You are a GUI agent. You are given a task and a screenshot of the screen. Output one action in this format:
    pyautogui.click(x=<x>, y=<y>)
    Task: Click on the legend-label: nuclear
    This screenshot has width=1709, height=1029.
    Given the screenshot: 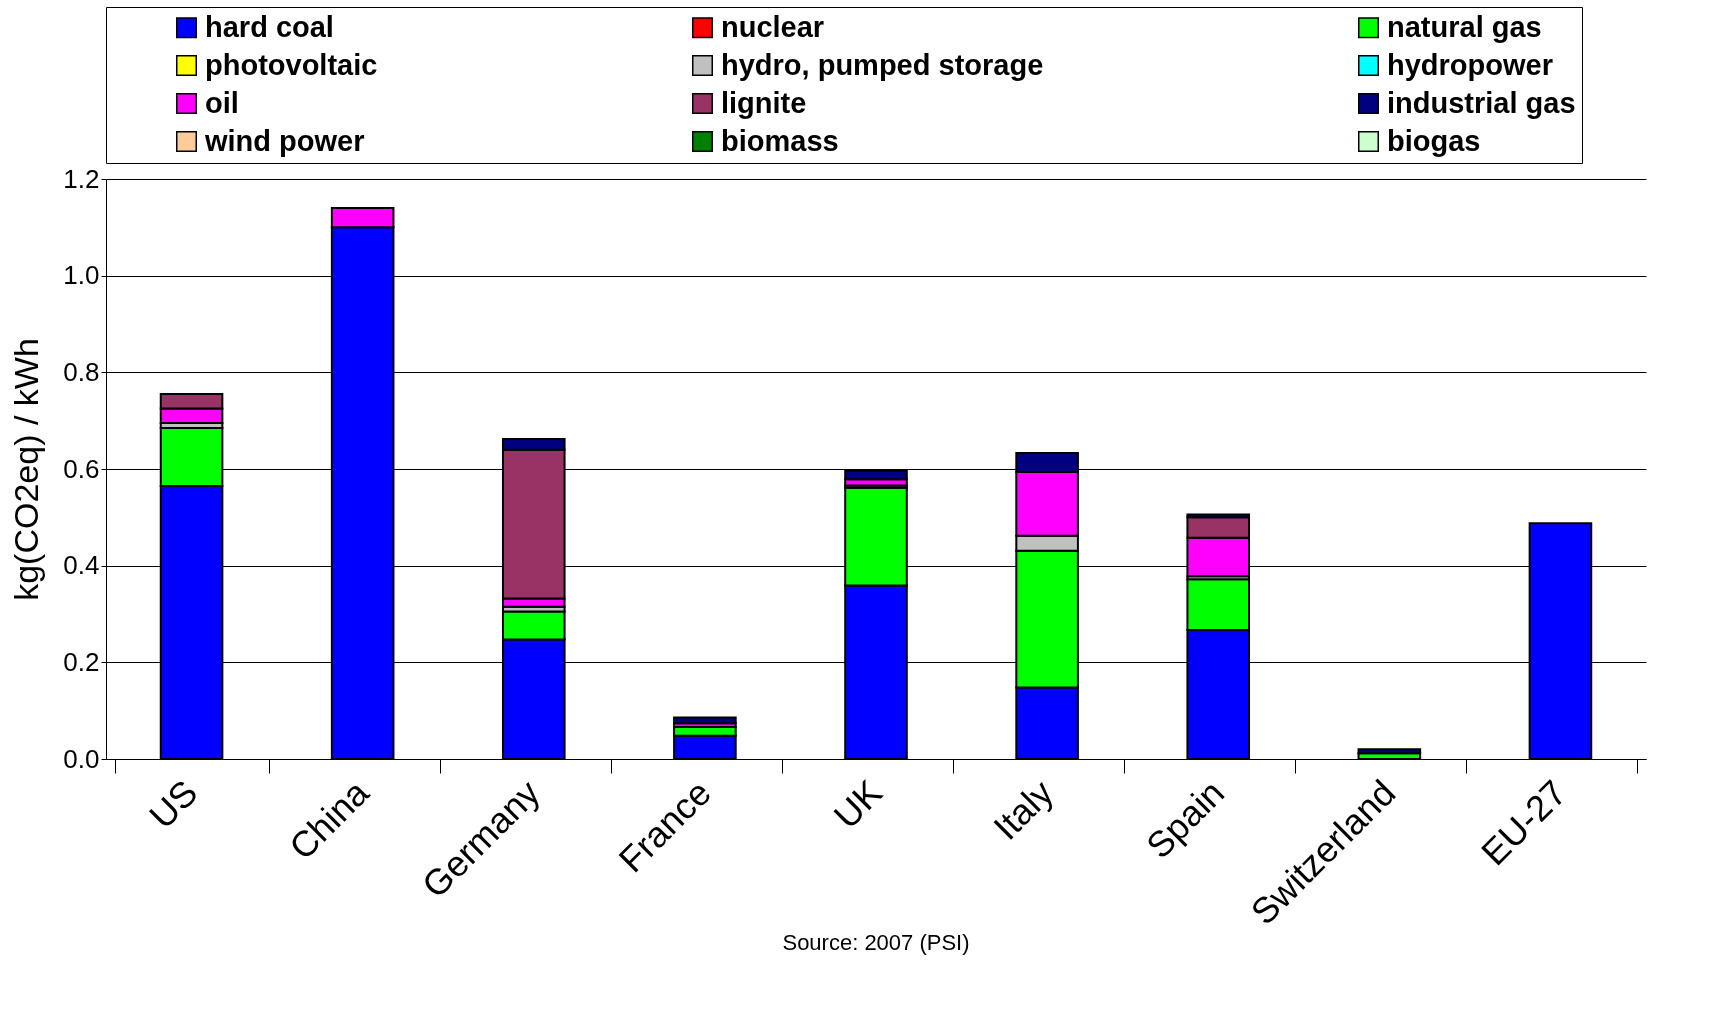 What is the action you would take?
    pyautogui.click(x=773, y=26)
    